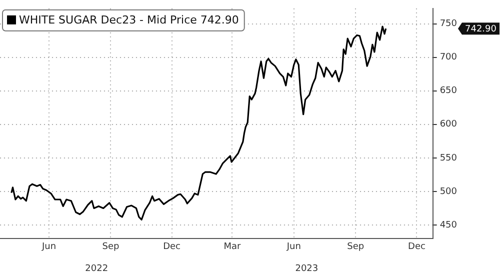  Describe the element at coordinates (449, 225) in the screenshot. I see `y-tick-label: 450` at that location.